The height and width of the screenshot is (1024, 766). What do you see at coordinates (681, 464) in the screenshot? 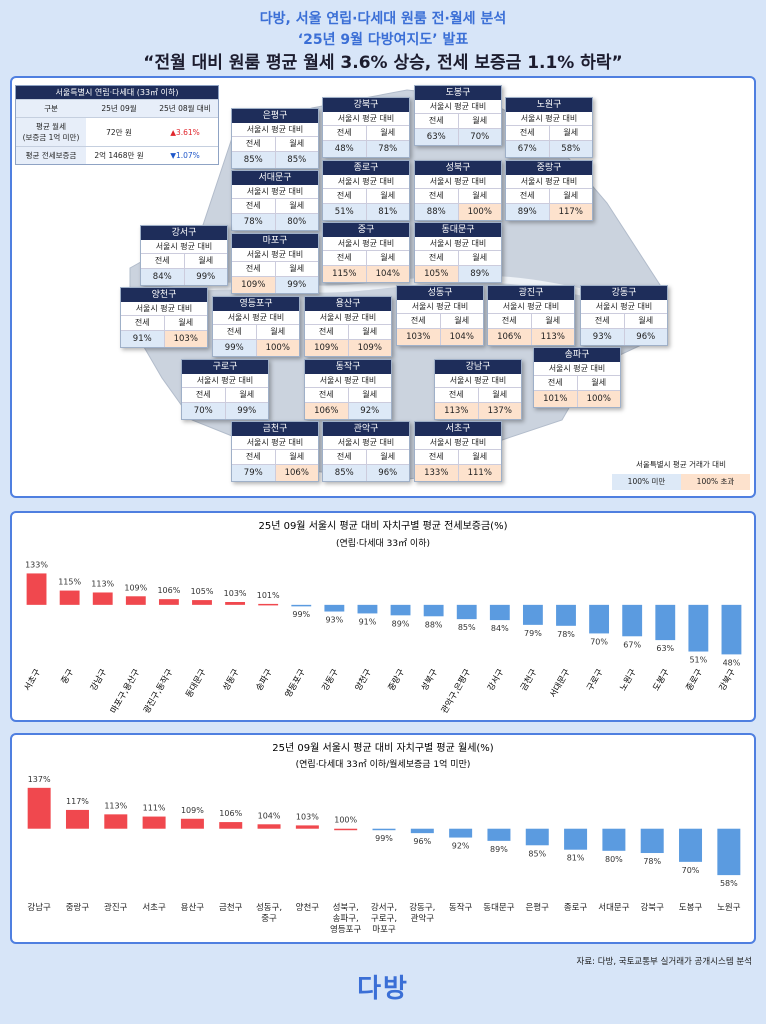
I see `legend-title: 서울특별시 평균 거래가 대비` at bounding box center [681, 464].